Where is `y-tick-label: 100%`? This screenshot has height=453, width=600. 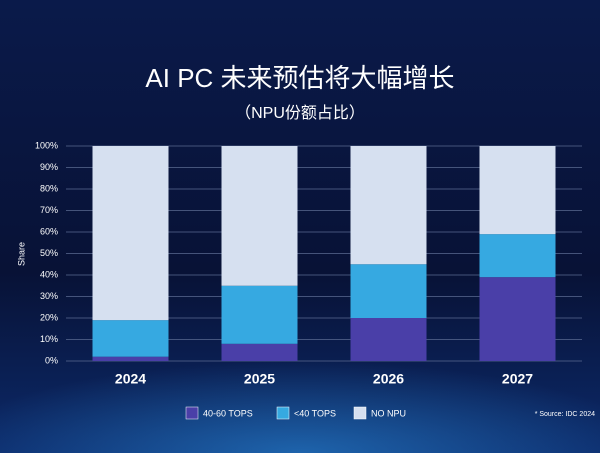
y-tick-label: 100% is located at coordinates (46, 145).